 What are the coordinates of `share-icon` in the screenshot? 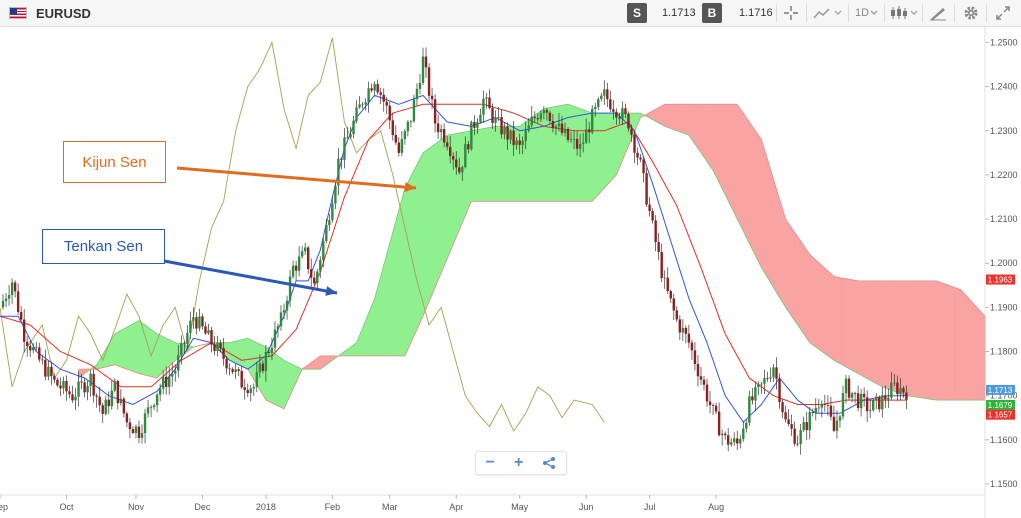 It's located at (549, 463).